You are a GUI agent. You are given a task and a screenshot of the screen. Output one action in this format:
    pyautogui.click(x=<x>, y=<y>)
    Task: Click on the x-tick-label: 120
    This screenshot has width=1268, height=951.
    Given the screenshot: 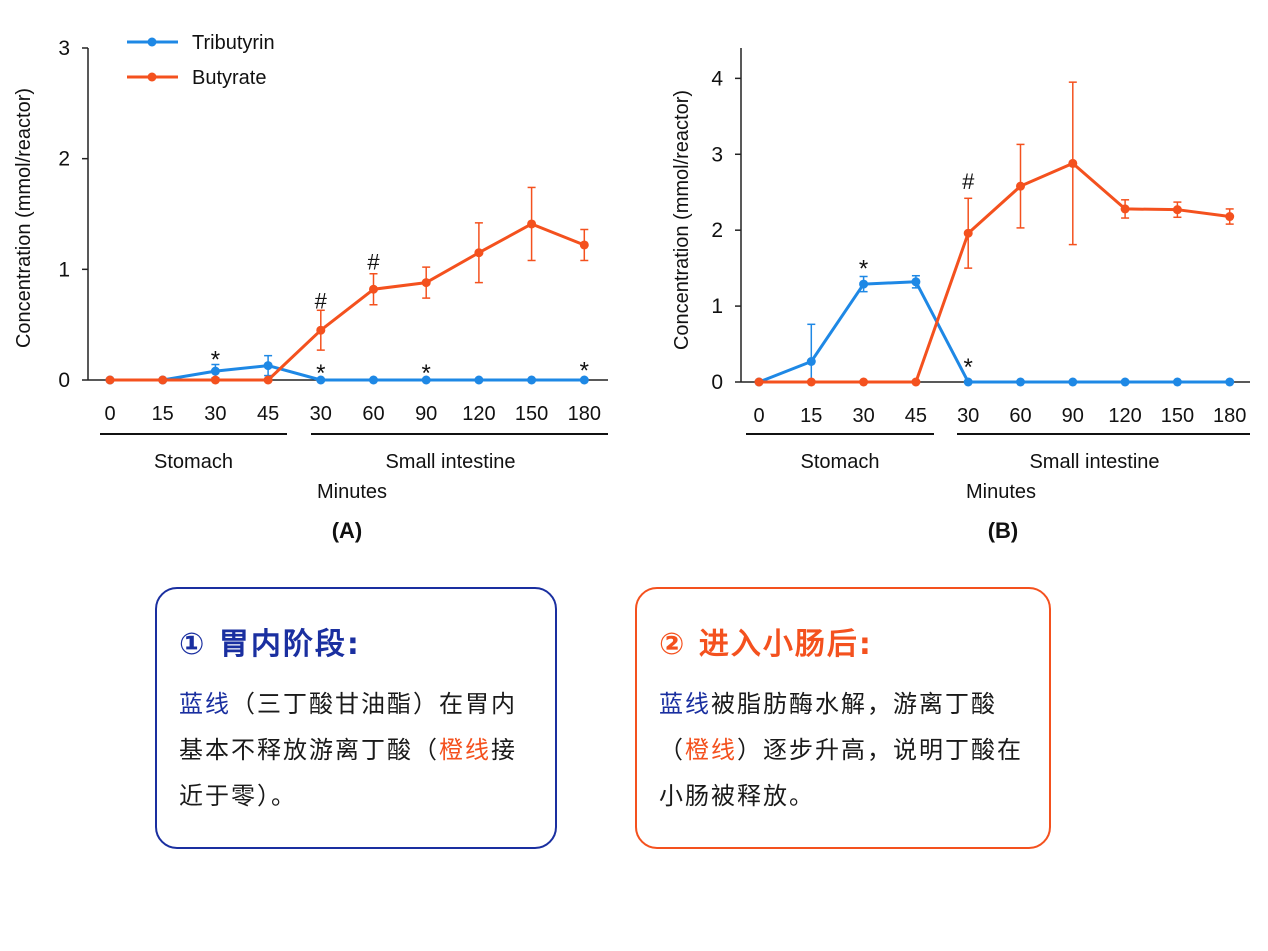 What is the action you would take?
    pyautogui.click(x=478, y=414)
    